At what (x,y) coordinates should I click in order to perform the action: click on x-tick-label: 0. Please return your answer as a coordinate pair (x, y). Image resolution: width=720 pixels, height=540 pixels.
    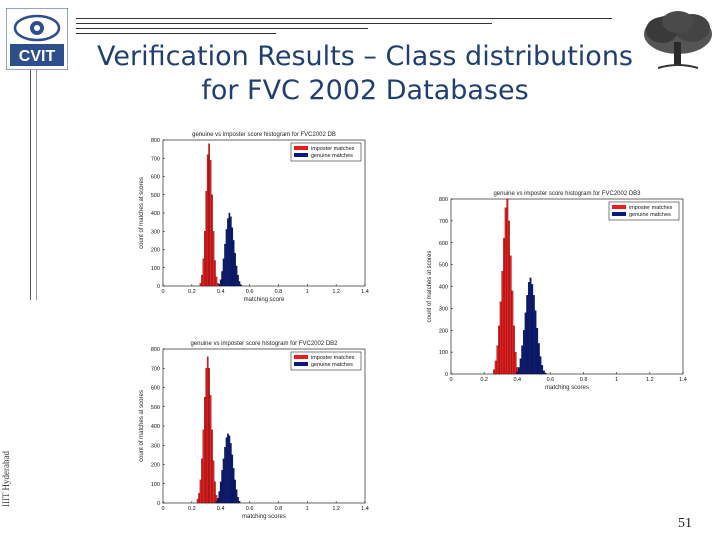
    Looking at the image, I should click on (162, 509).